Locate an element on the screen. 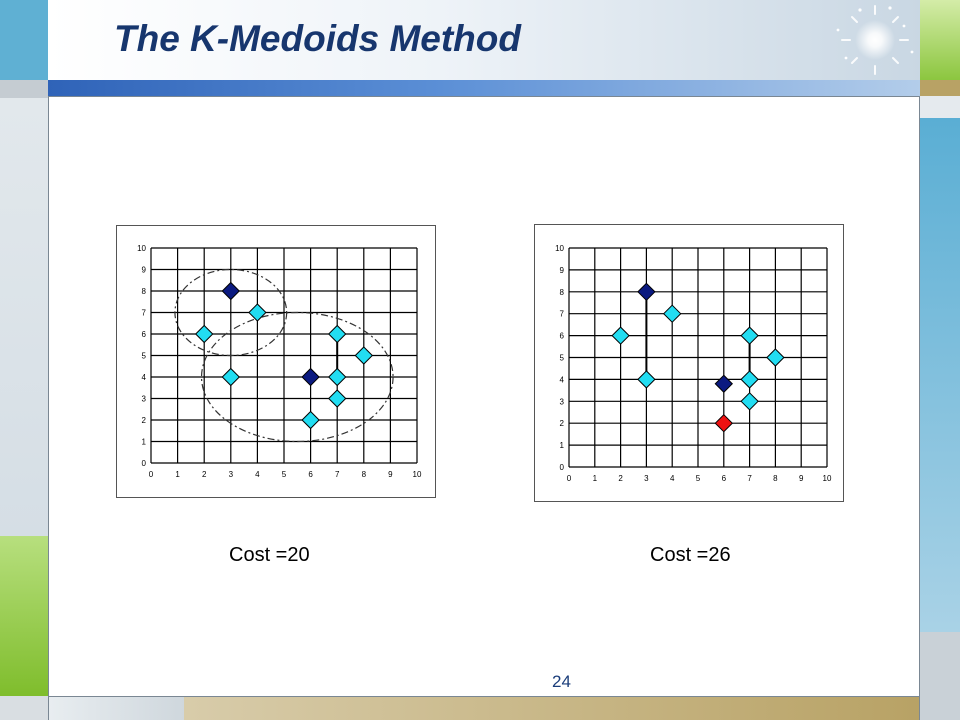 The width and height of the screenshot is (960, 720). frame-right-green is located at coordinates (940, 40).